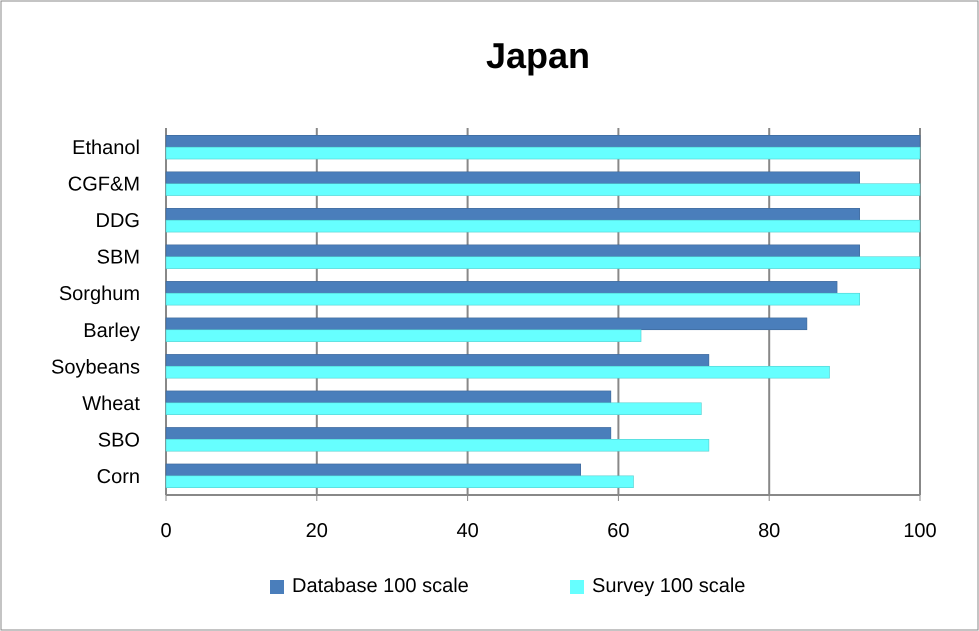 This screenshot has width=979, height=631. Describe the element at coordinates (618, 531) in the screenshot. I see `x-tick-label: 60` at that location.